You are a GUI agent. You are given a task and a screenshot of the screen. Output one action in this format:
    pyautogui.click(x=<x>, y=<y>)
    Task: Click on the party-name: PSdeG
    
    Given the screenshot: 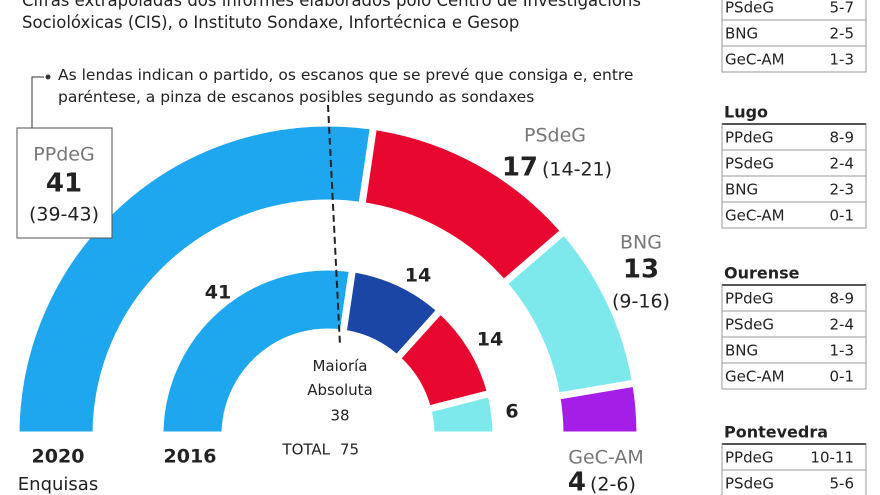 What is the action you would take?
    pyautogui.click(x=555, y=136)
    